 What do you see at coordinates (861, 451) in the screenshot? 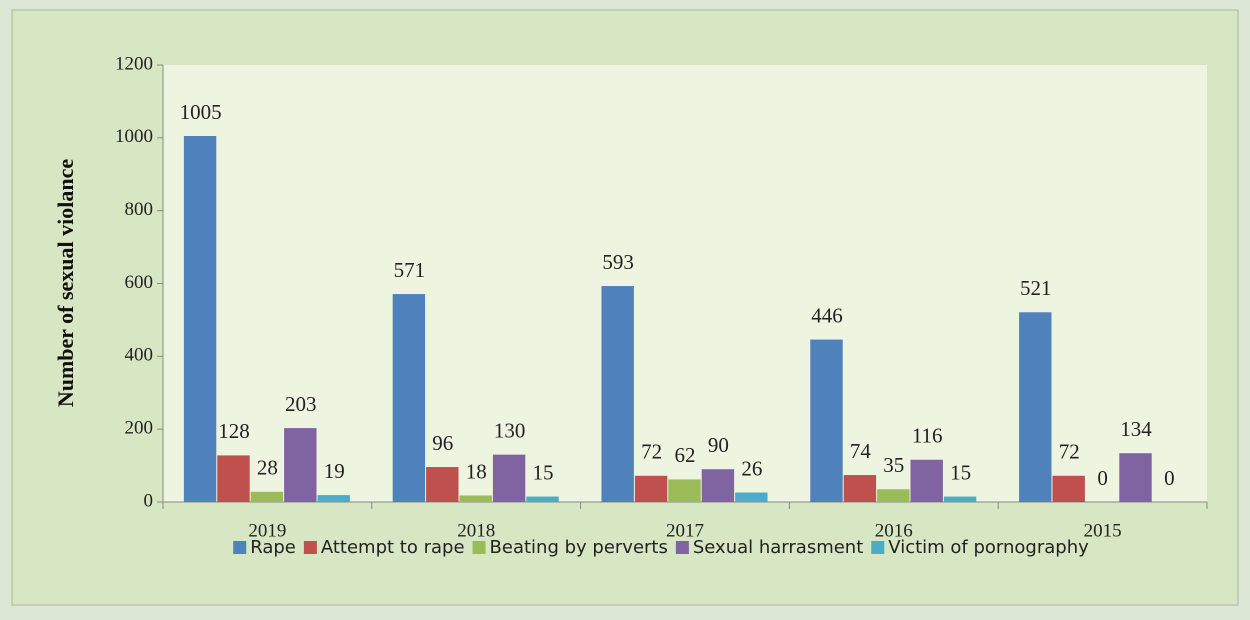
I see `data-label: 74` at bounding box center [861, 451].